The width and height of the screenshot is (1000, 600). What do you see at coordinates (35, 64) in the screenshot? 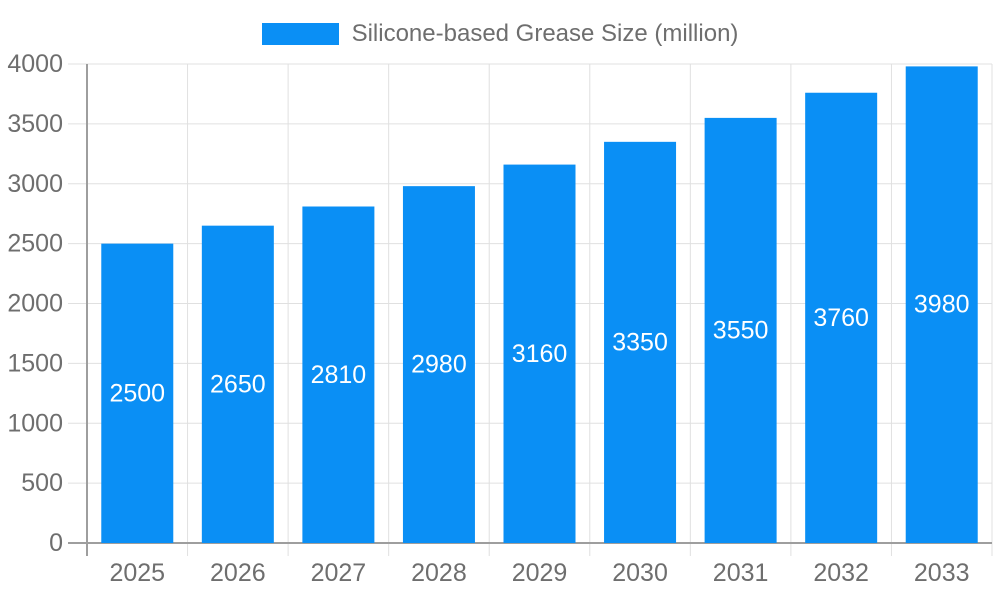
I see `y-tick-label: 4000` at bounding box center [35, 64].